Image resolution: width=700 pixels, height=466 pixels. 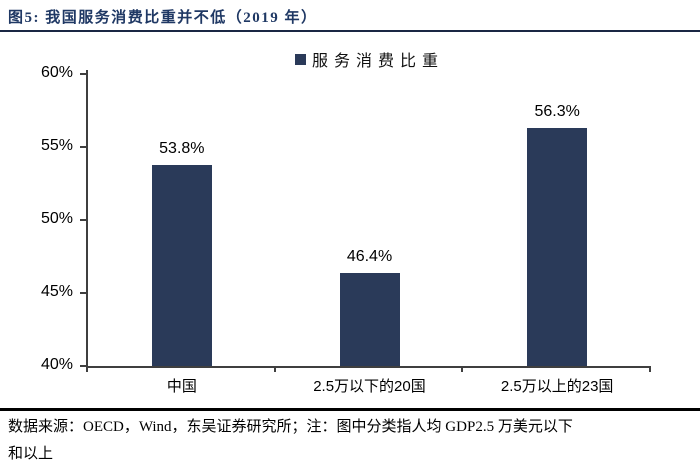 I want to click on x-axis-category-label: 中国, so click(x=181, y=386).